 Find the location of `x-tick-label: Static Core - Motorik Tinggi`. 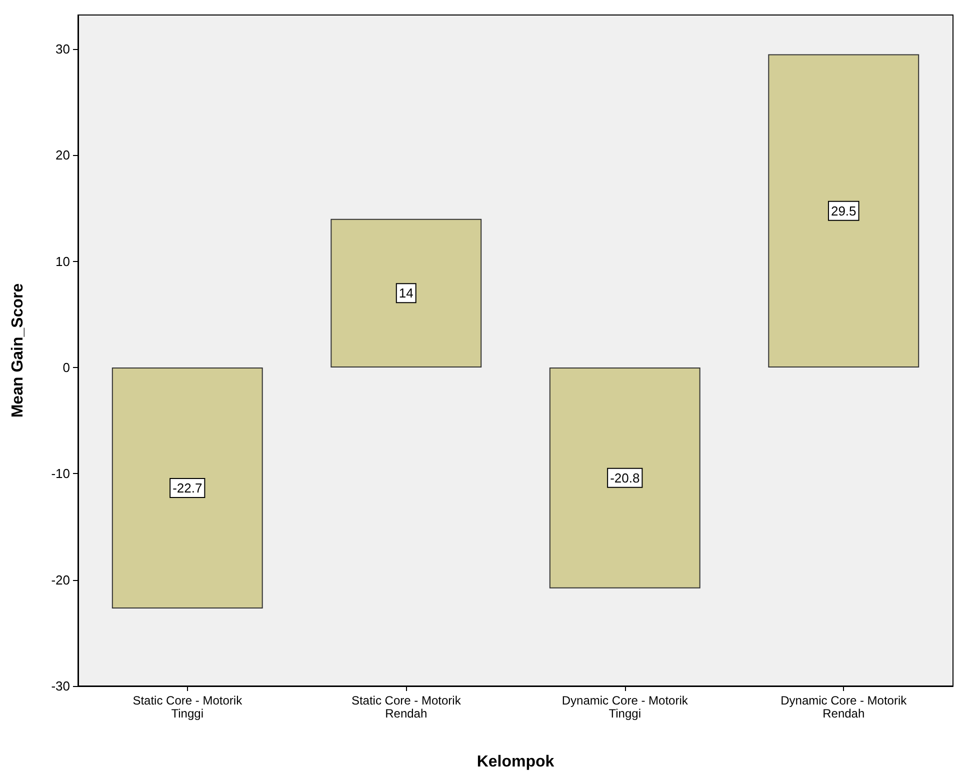

x-tick-label: Static Core - Motorik Tinggi is located at coordinates (188, 707).